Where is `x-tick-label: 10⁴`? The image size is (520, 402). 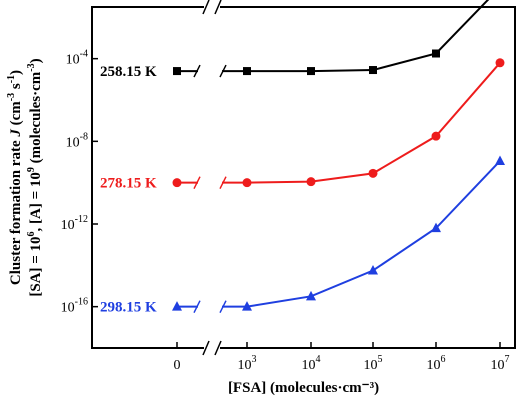
x-tick-label: 10⁴ is located at coordinates (311, 363).